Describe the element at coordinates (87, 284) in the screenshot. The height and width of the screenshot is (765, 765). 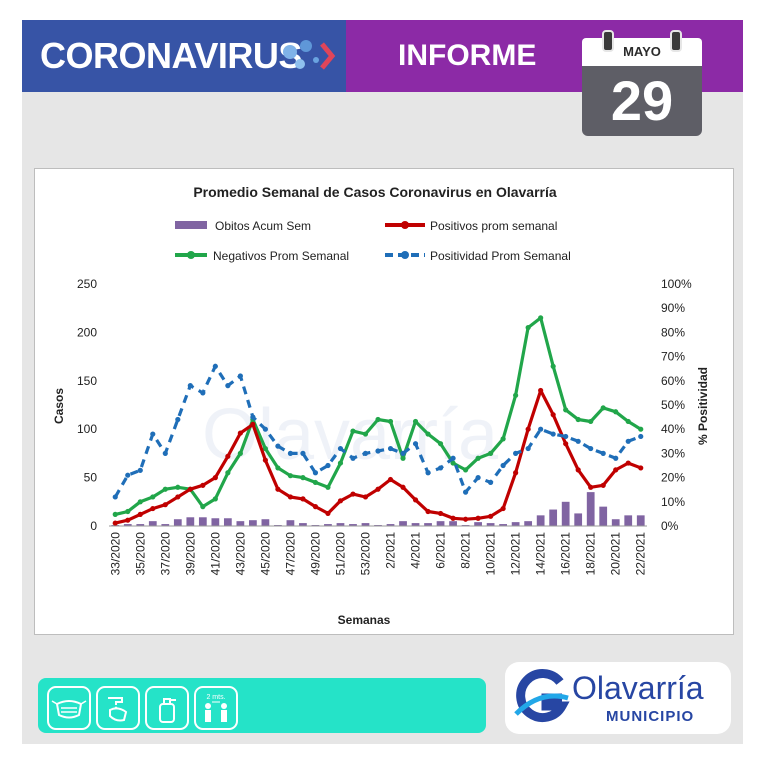
I see `y-tick-label: 250` at that location.